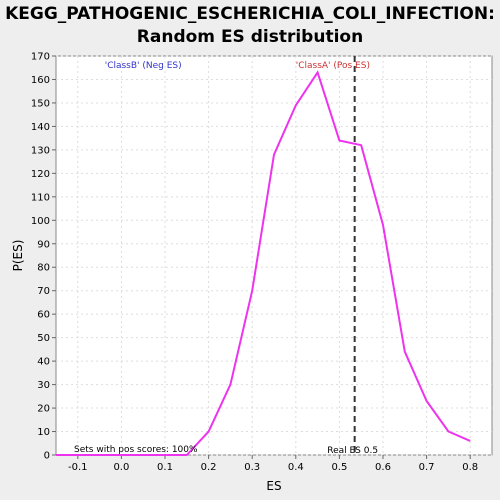 This screenshot has width=500, height=500. What do you see at coordinates (252, 467) in the screenshot?
I see `x-tick-label: 0.3` at bounding box center [252, 467].